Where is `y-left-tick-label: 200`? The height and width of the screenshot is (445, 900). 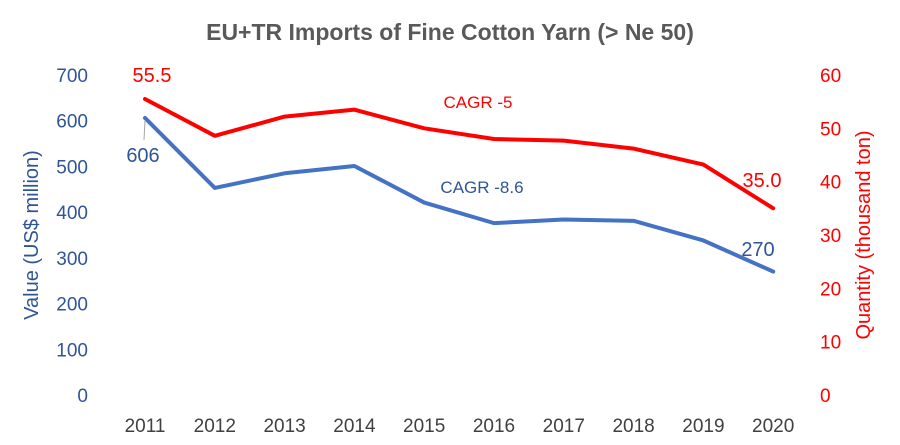
y-left-tick-label: 200 is located at coordinates (72, 305).